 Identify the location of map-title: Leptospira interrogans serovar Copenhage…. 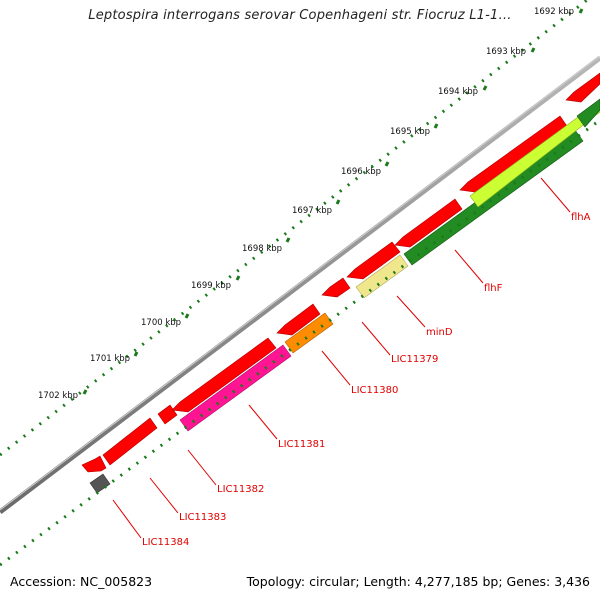
(300, 15).